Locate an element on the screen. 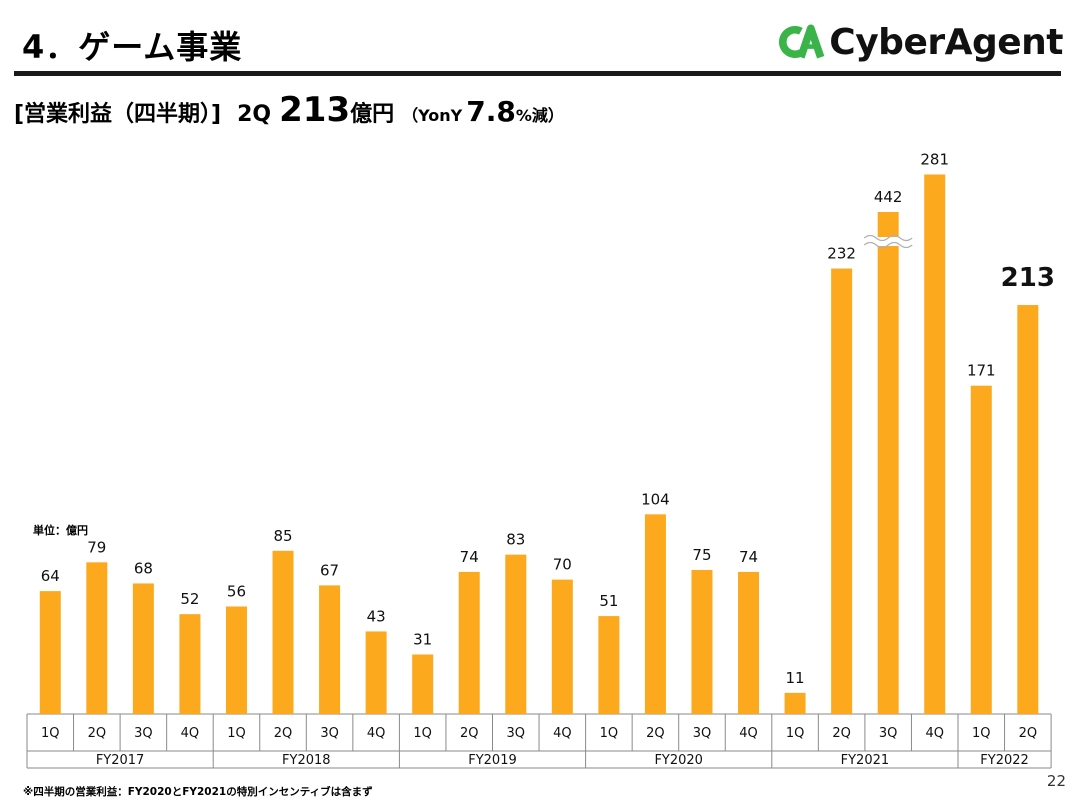 Image resolution: width=1080 pixels, height=802 pixels. bar-value-label: 67 is located at coordinates (329, 570).